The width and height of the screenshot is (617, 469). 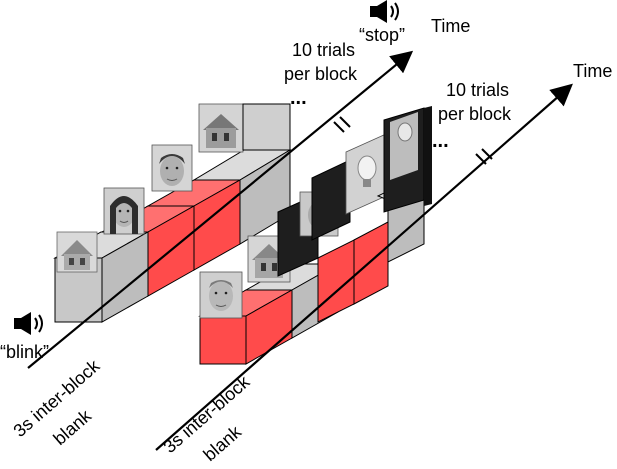 What do you see at coordinates (475, 114) in the screenshot?
I see `trials-bottom-line2: per block` at bounding box center [475, 114].